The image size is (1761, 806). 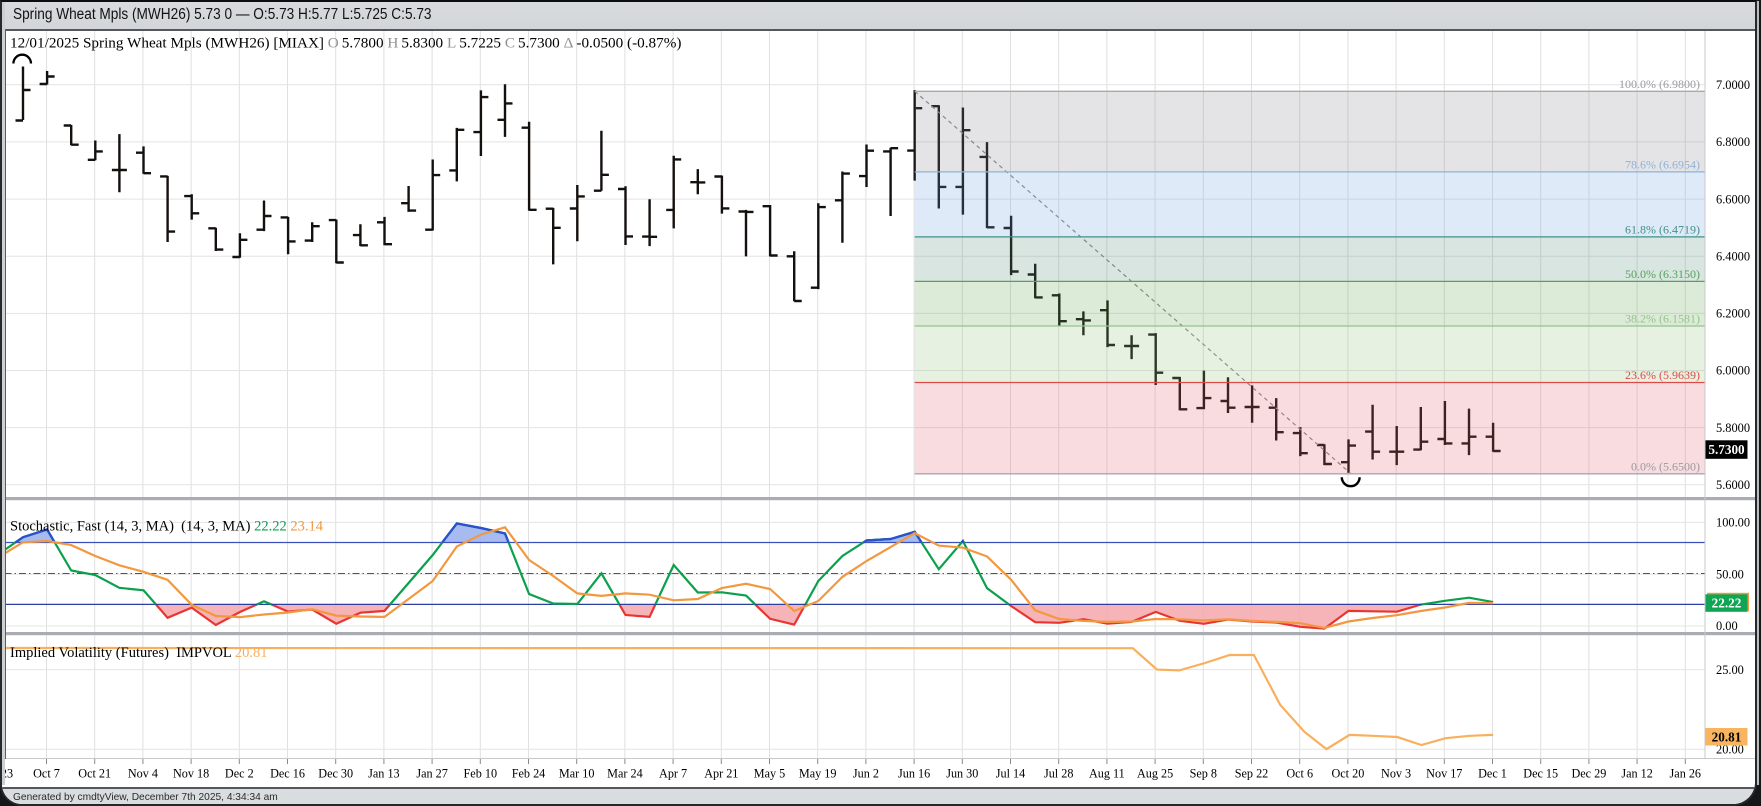 I want to click on svg-text: Oct 20, so click(x=1347, y=774).